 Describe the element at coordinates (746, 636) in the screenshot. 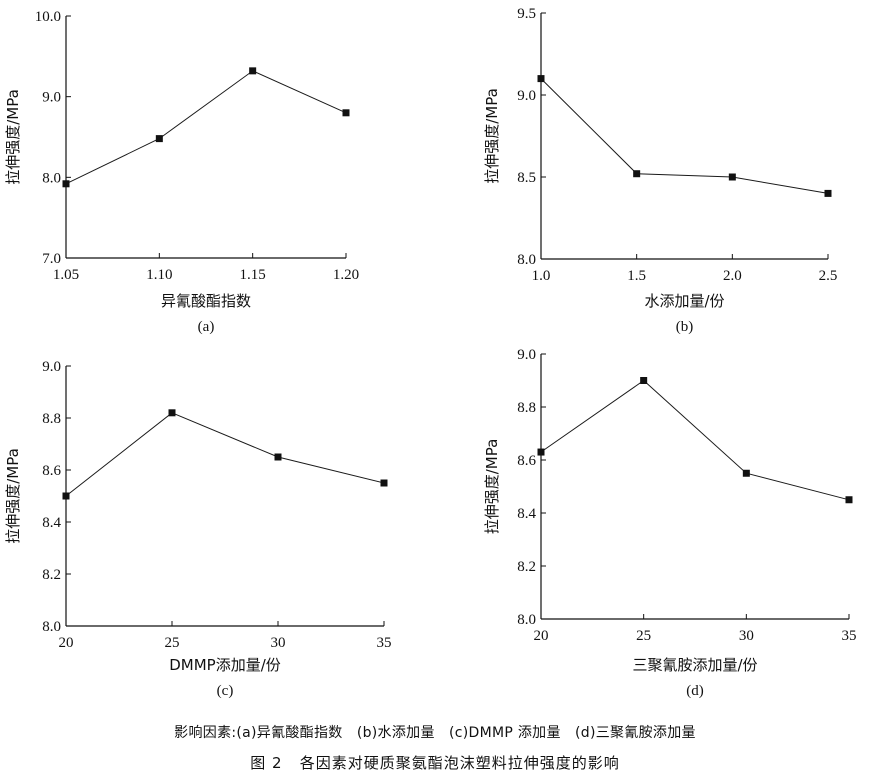

I see `chart-d-x-tick-label: 30` at that location.